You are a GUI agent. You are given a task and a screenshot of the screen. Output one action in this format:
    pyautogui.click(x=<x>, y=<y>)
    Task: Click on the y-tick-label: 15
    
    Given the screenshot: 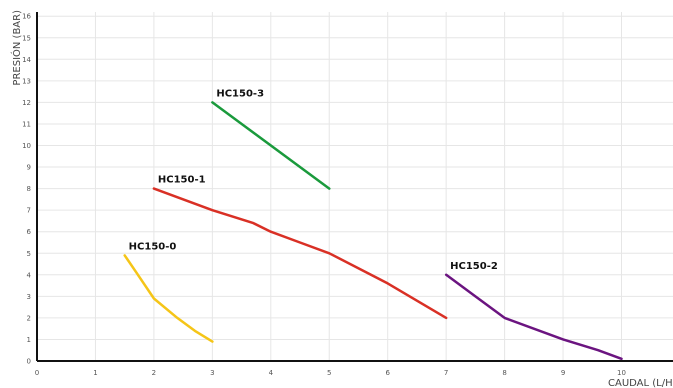 What is the action you would take?
    pyautogui.click(x=26, y=38)
    